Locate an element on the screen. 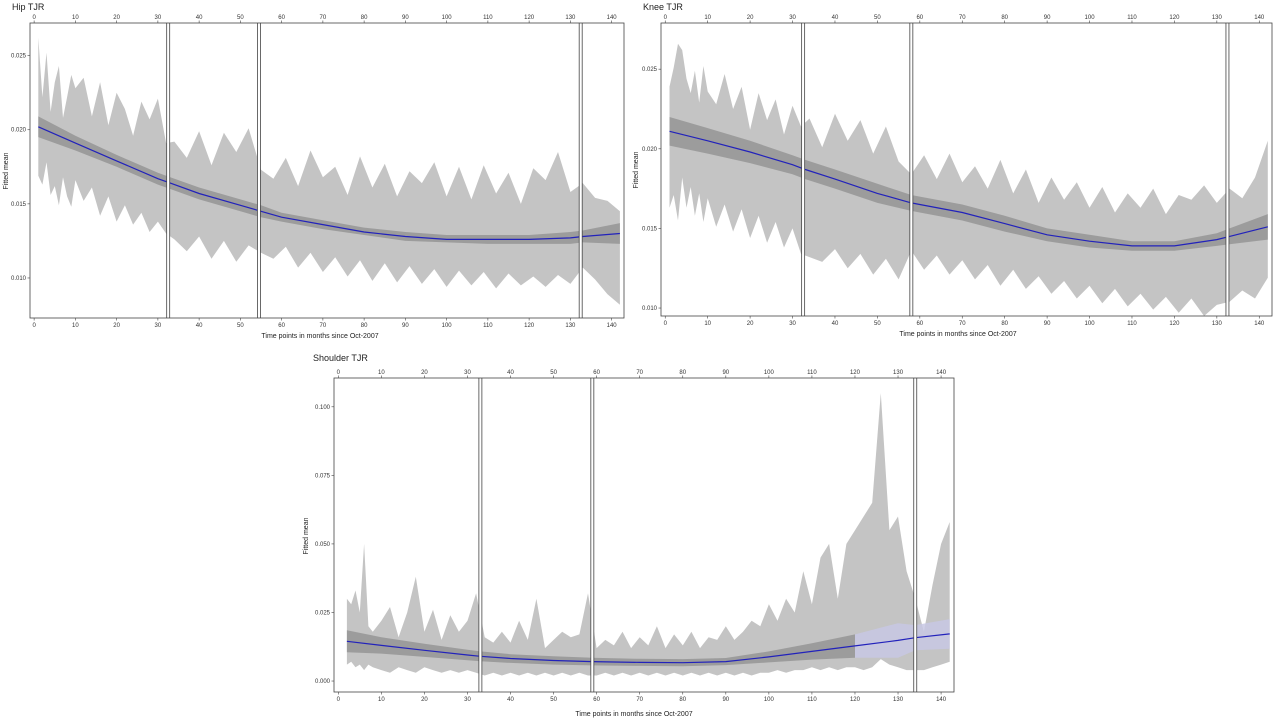 The width and height of the screenshot is (1280, 720). y-tick-label: 0.100 is located at coordinates (323, 408).